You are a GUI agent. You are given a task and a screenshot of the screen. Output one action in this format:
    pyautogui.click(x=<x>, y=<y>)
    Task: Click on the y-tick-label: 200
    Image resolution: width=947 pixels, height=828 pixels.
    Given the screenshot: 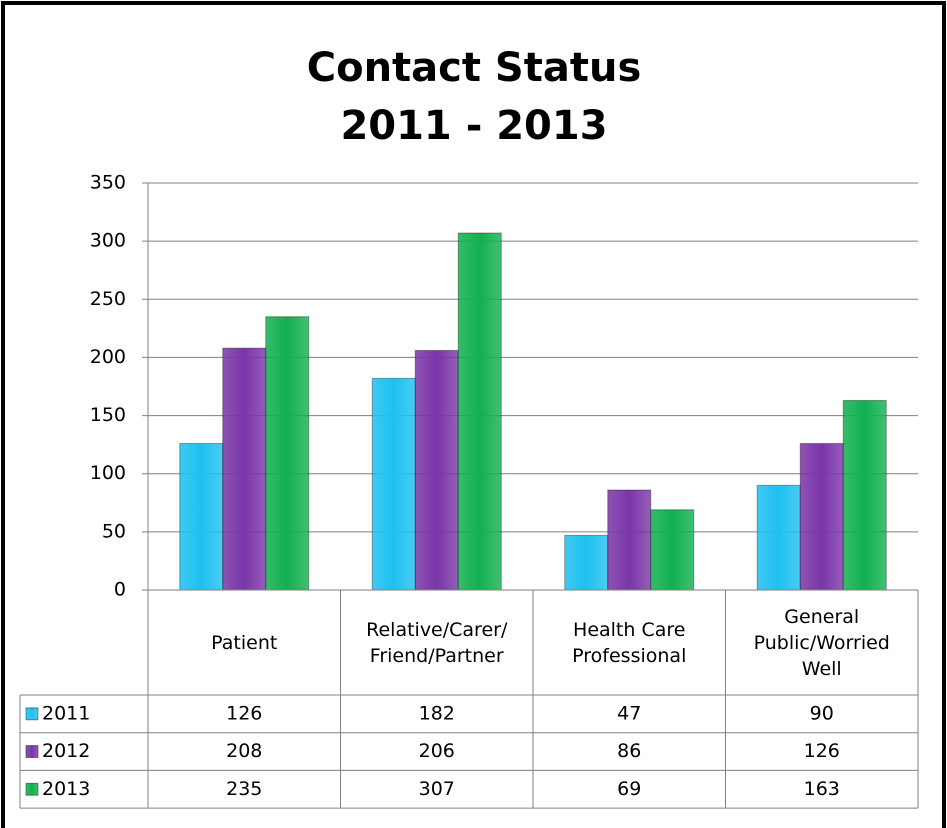 What is the action you would take?
    pyautogui.click(x=108, y=357)
    